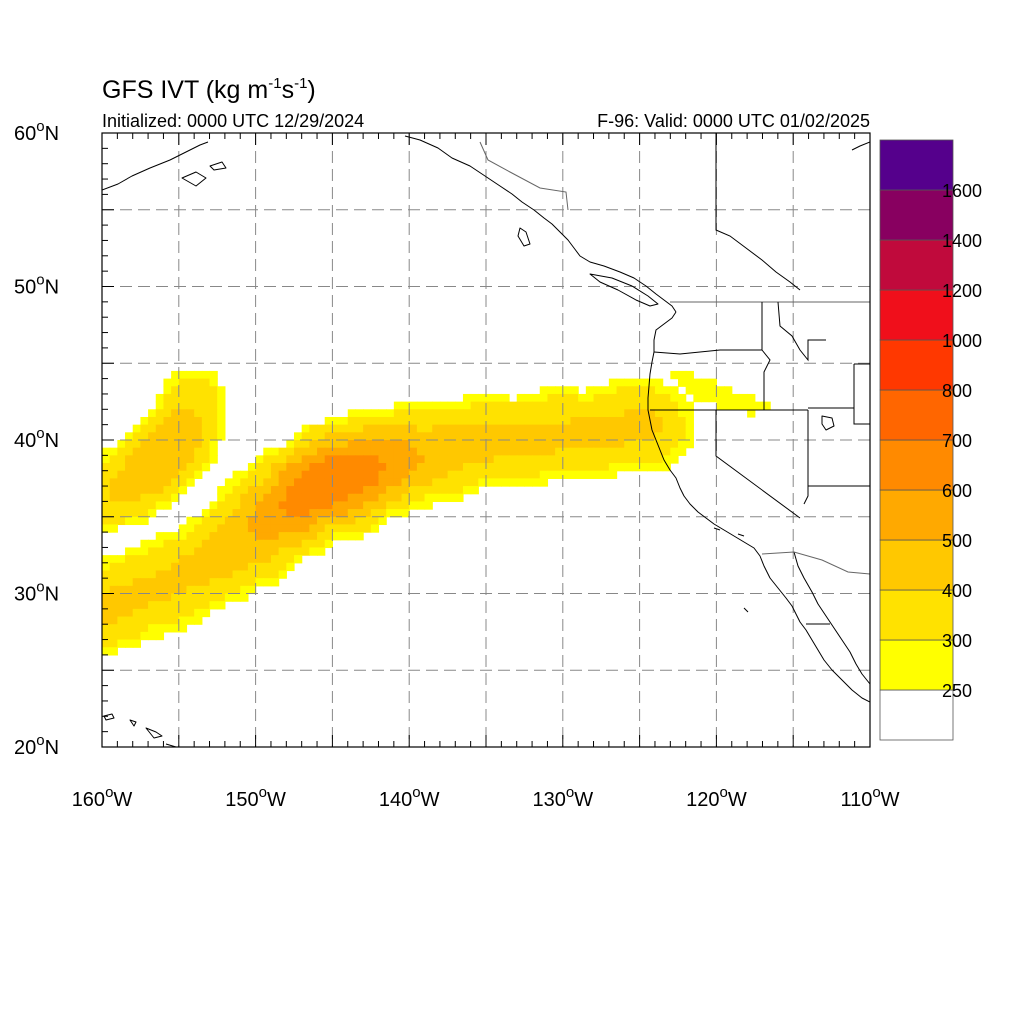  Describe the element at coordinates (409, 797) in the screenshot. I see `lon-label: 140oW` at that location.